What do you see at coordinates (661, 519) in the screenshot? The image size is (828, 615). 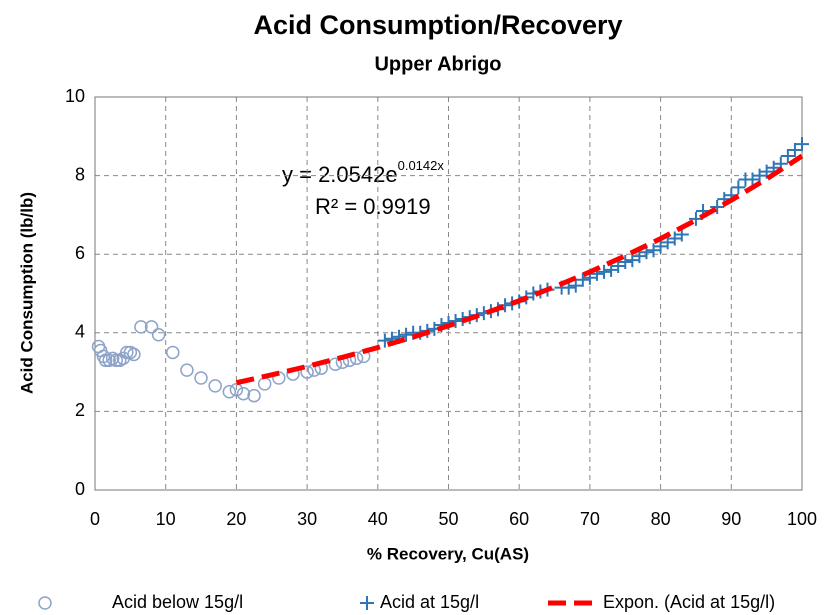 I see `x-tick-label: 80` at bounding box center [661, 519].